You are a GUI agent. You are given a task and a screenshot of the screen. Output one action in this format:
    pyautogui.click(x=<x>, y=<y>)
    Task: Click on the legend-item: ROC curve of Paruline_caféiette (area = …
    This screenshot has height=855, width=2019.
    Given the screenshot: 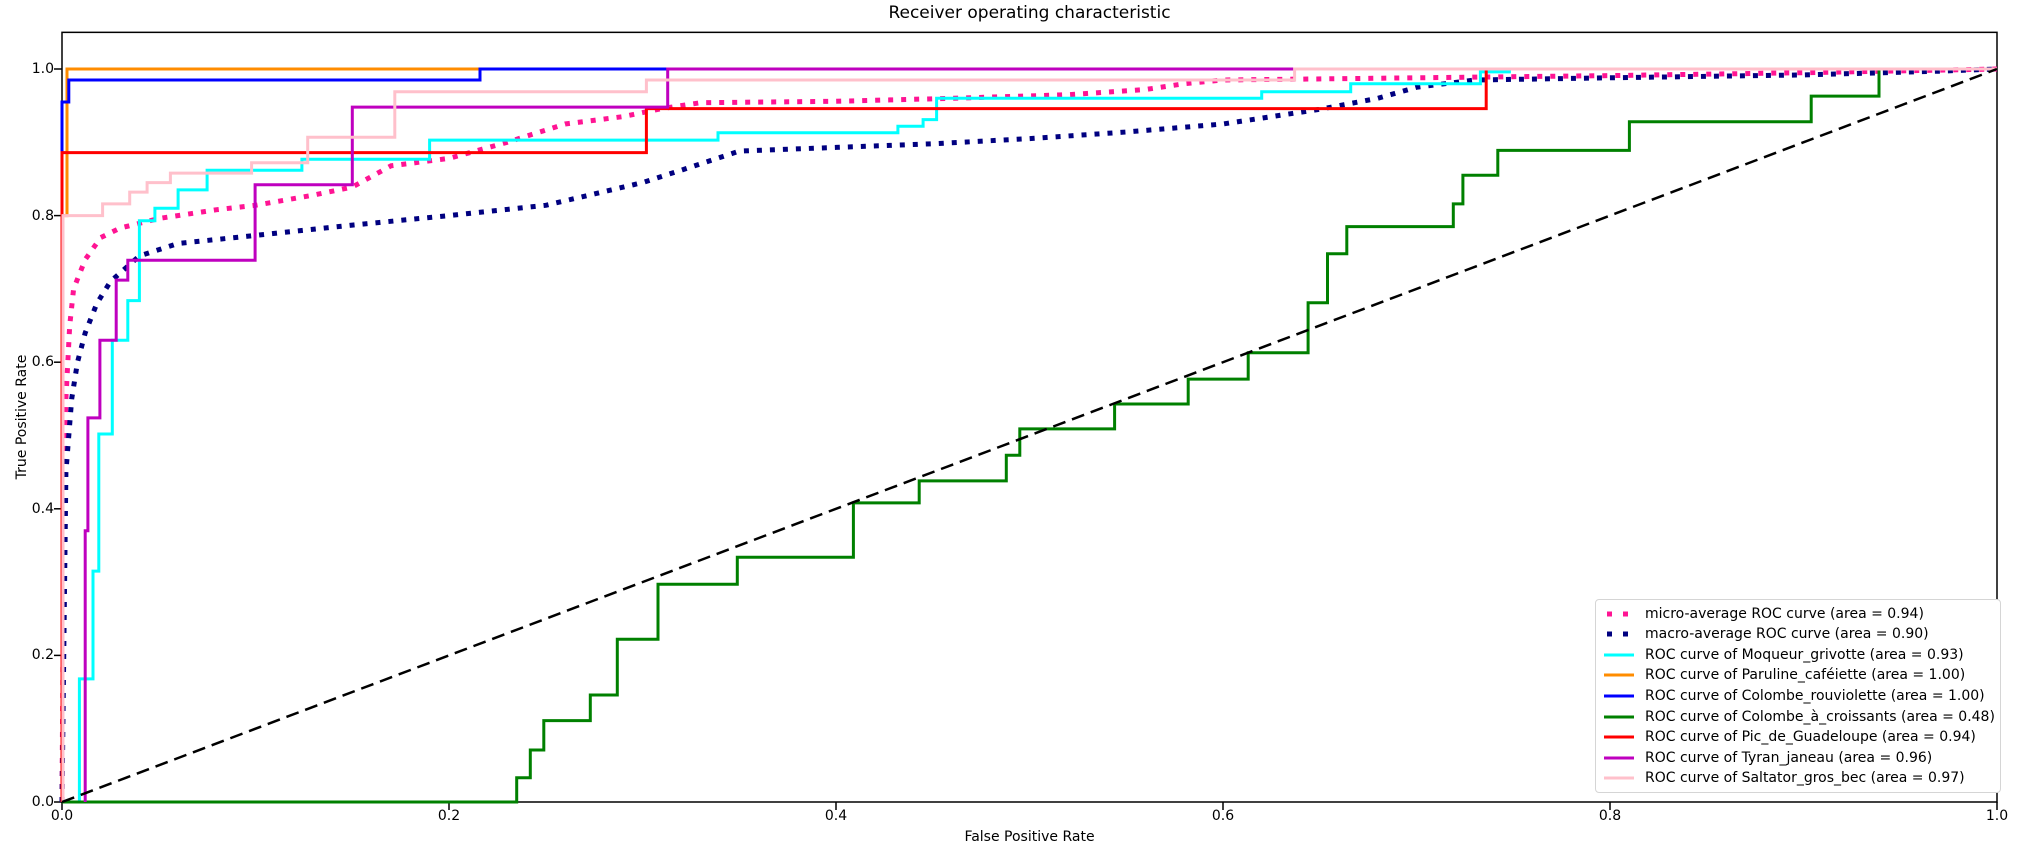 What is the action you would take?
    pyautogui.click(x=1799, y=675)
    